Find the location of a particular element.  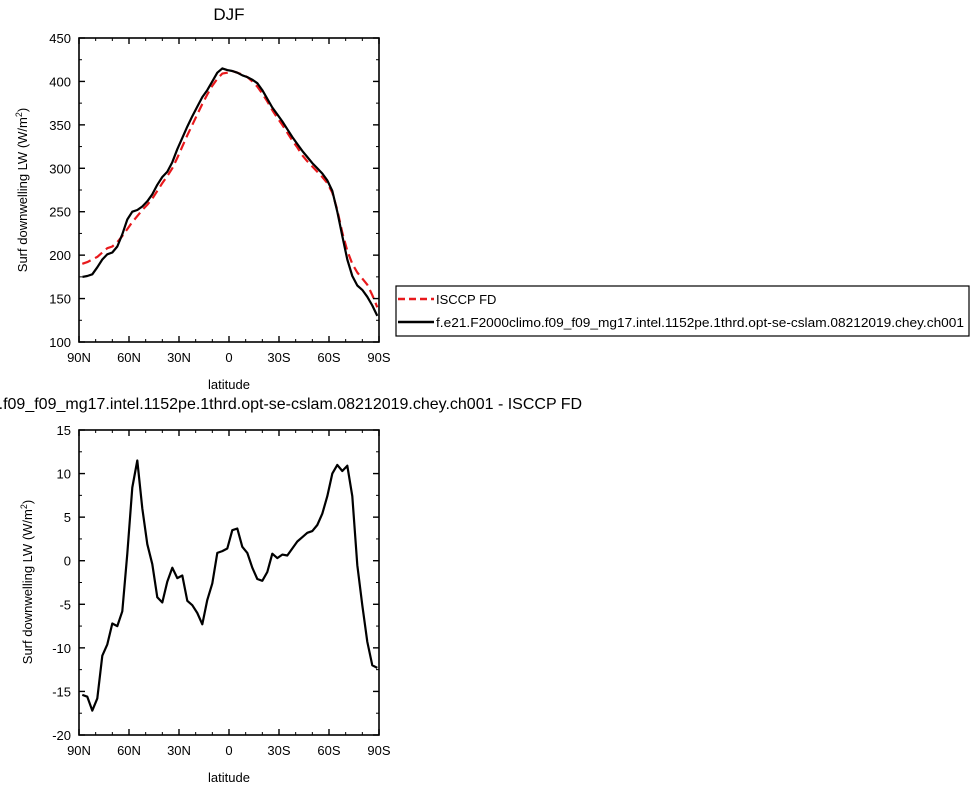

bottom-axes: 90N 60N 30N 0 30S 60S 90S -20 -15 -10 -5 0 5 10 15 is located at coordinates (221, 590).